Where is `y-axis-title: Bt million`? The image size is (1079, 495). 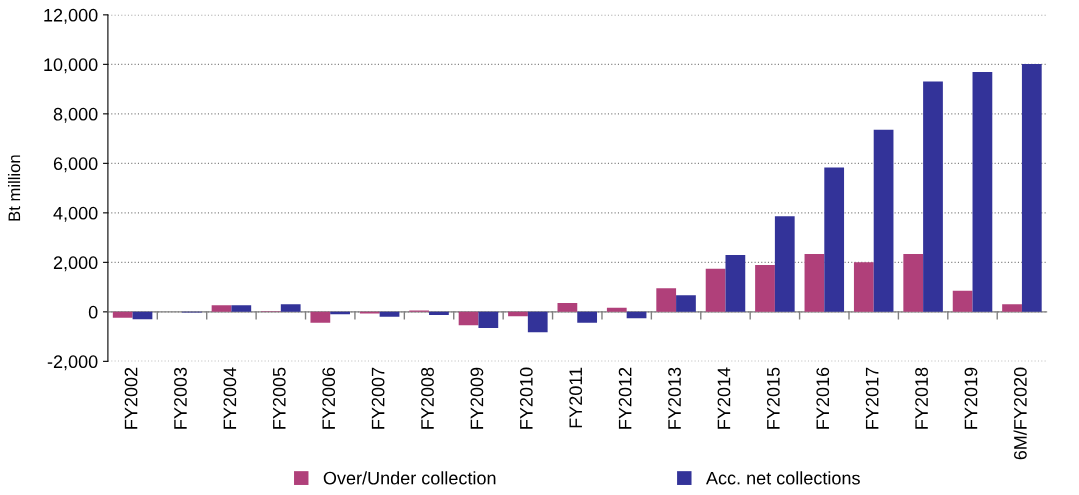
y-axis-title: Bt million is located at coordinates (14, 188).